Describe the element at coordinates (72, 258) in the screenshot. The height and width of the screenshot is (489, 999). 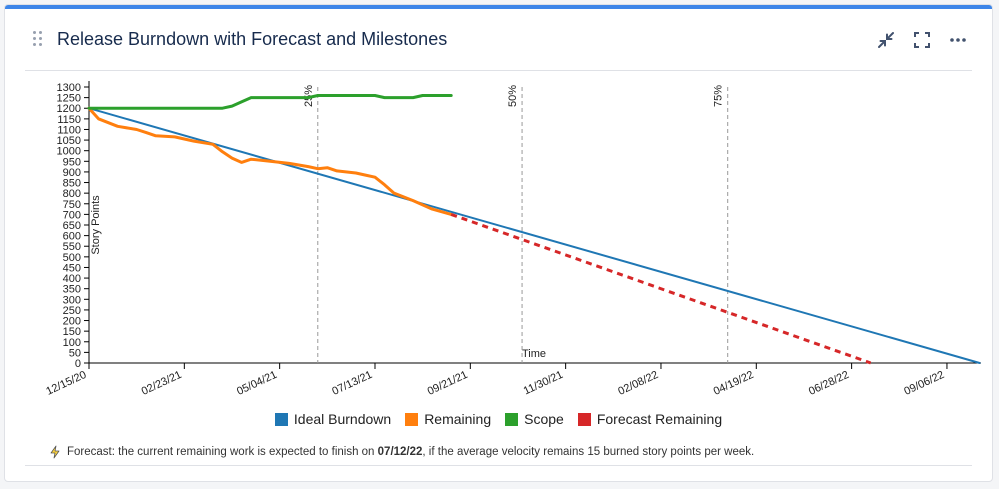
I see `y-tick-label: 500` at that location.